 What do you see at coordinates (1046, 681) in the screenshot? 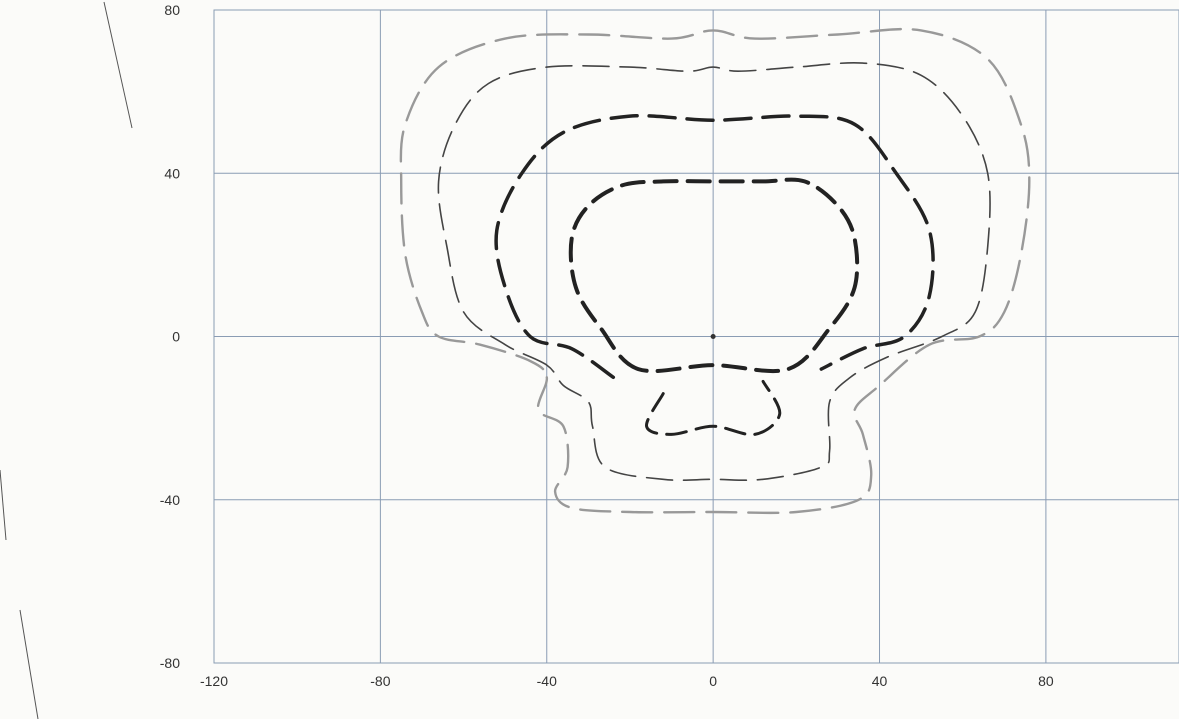
I see `x-tick-label: 80` at bounding box center [1046, 681].